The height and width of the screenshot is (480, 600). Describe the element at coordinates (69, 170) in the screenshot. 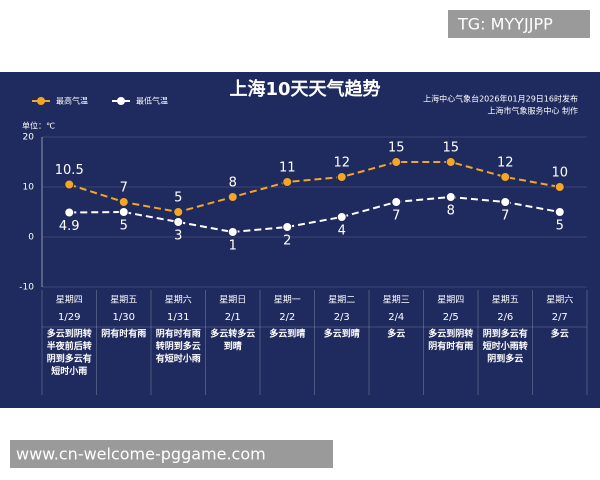

I see `data-label: 10.5` at that location.